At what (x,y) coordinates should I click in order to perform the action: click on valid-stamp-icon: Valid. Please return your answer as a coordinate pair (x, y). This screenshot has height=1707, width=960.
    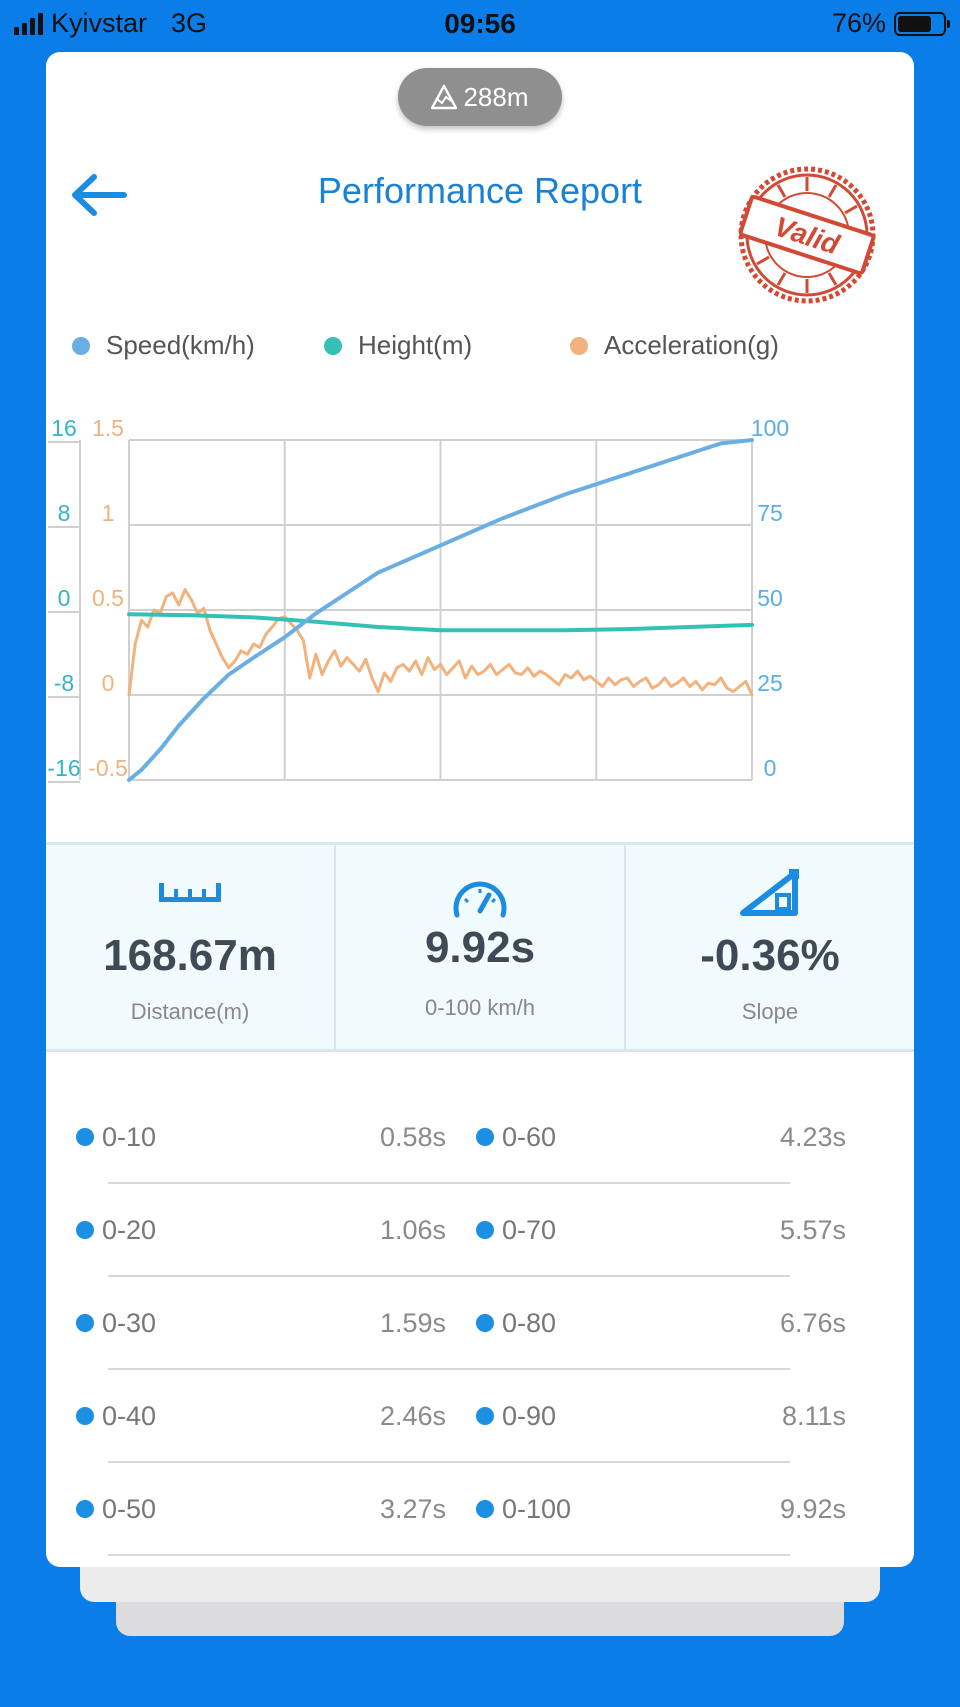
    Looking at the image, I should click on (807, 235).